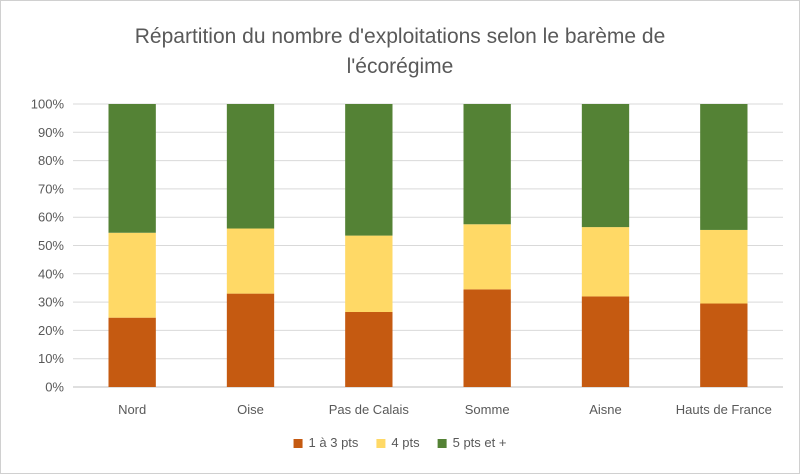 The width and height of the screenshot is (800, 474). Describe the element at coordinates (132, 409) in the screenshot. I see `x-tick-label: Nord` at that location.